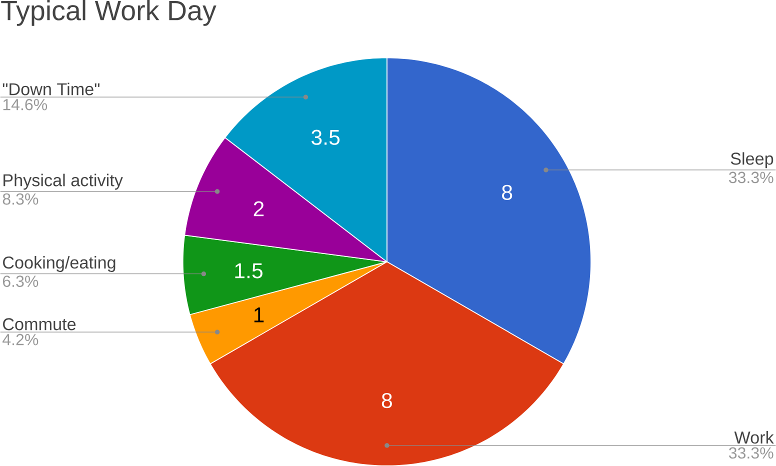 The height and width of the screenshot is (466, 776). I want to click on text: 14.6%, so click(25, 104).